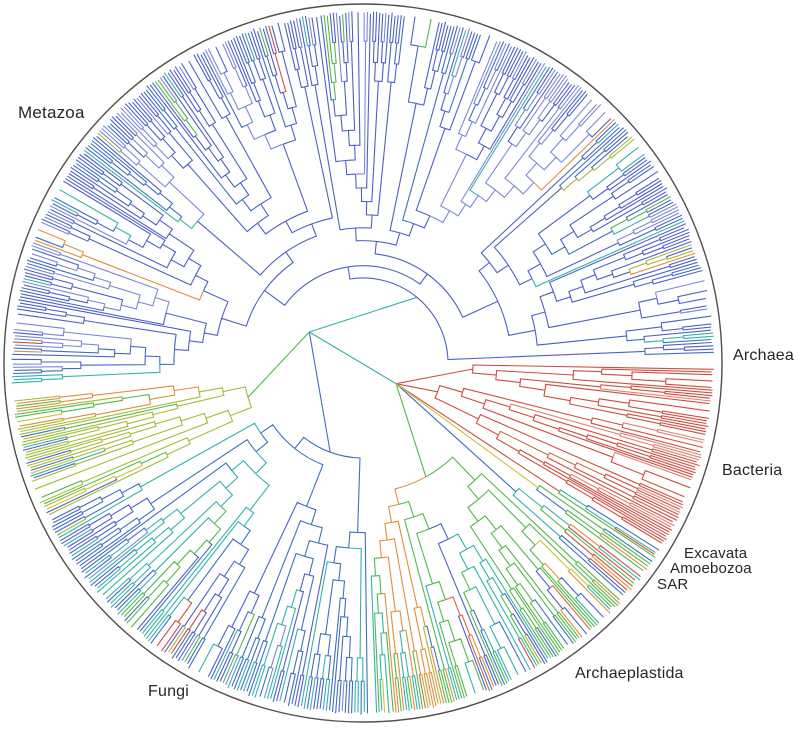 The height and width of the screenshot is (730, 800). Describe the element at coordinates (711, 568) in the screenshot. I see `label-amoebozoa: Amoebozoa` at that location.